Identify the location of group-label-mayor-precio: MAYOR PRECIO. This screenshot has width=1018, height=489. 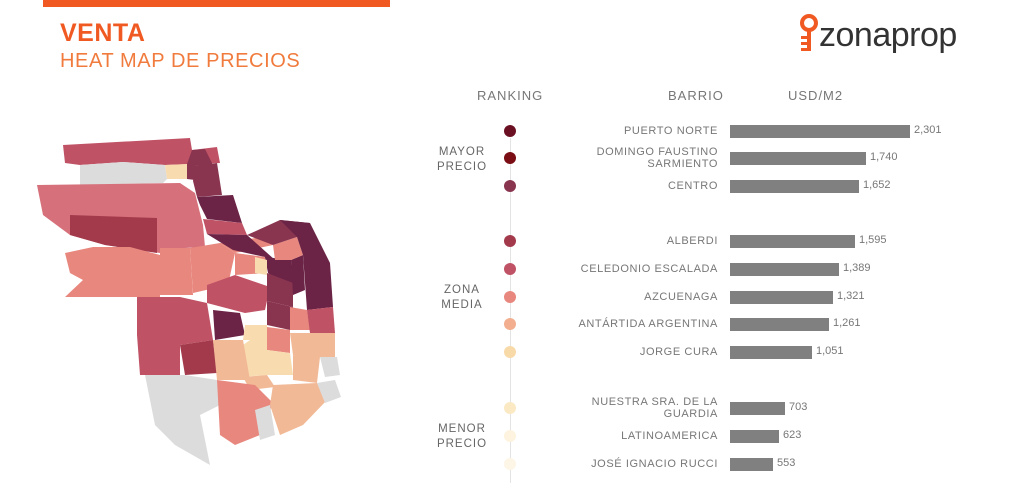
(462, 160).